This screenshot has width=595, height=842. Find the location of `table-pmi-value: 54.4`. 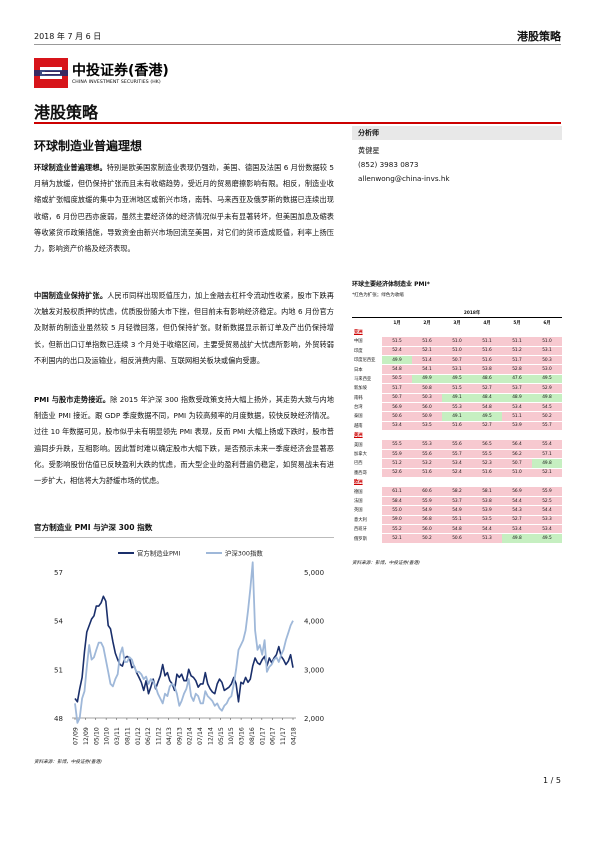

table-pmi-value: 54.4 is located at coordinates (487, 528).